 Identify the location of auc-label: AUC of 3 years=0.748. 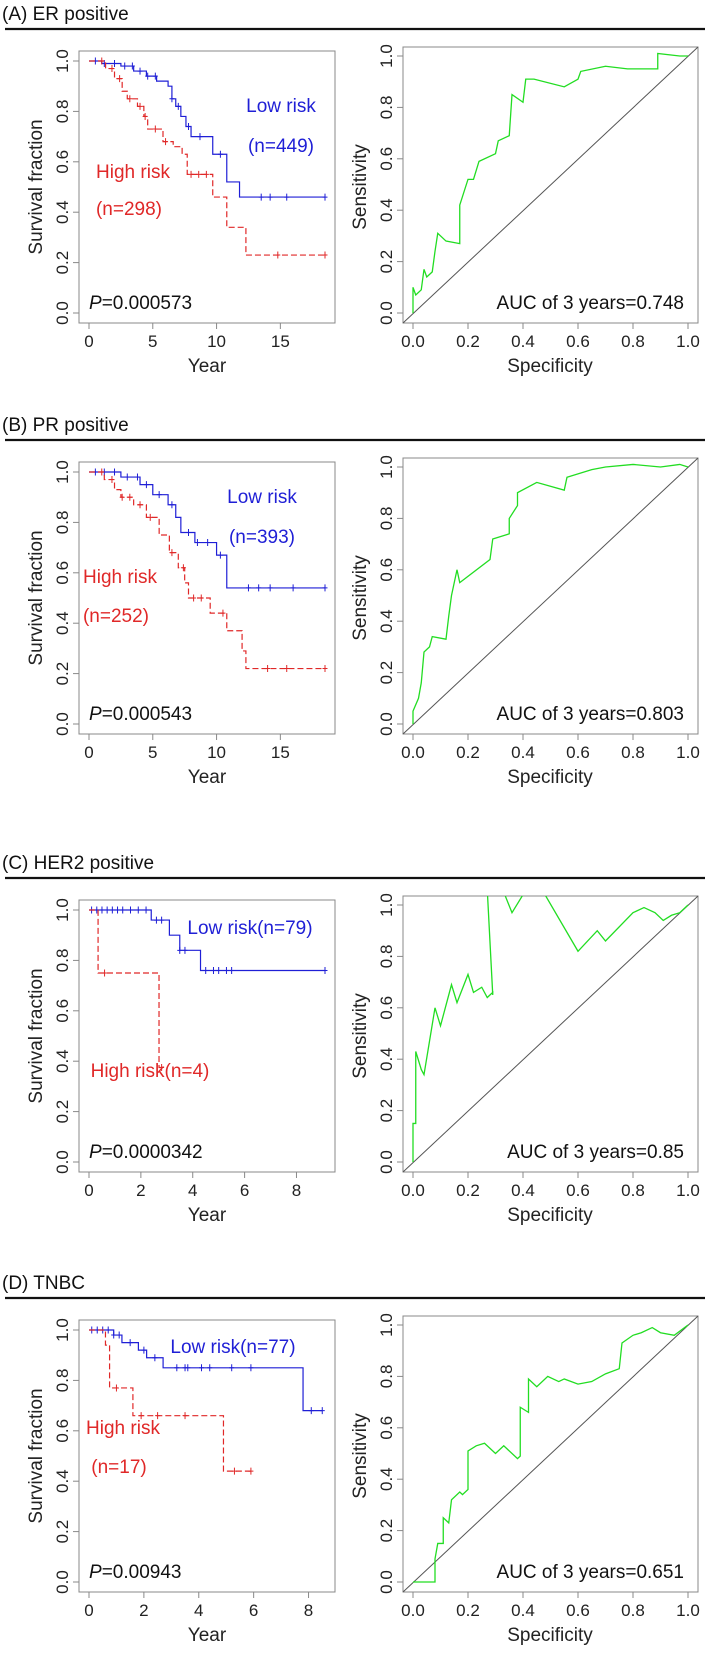
(590, 303).